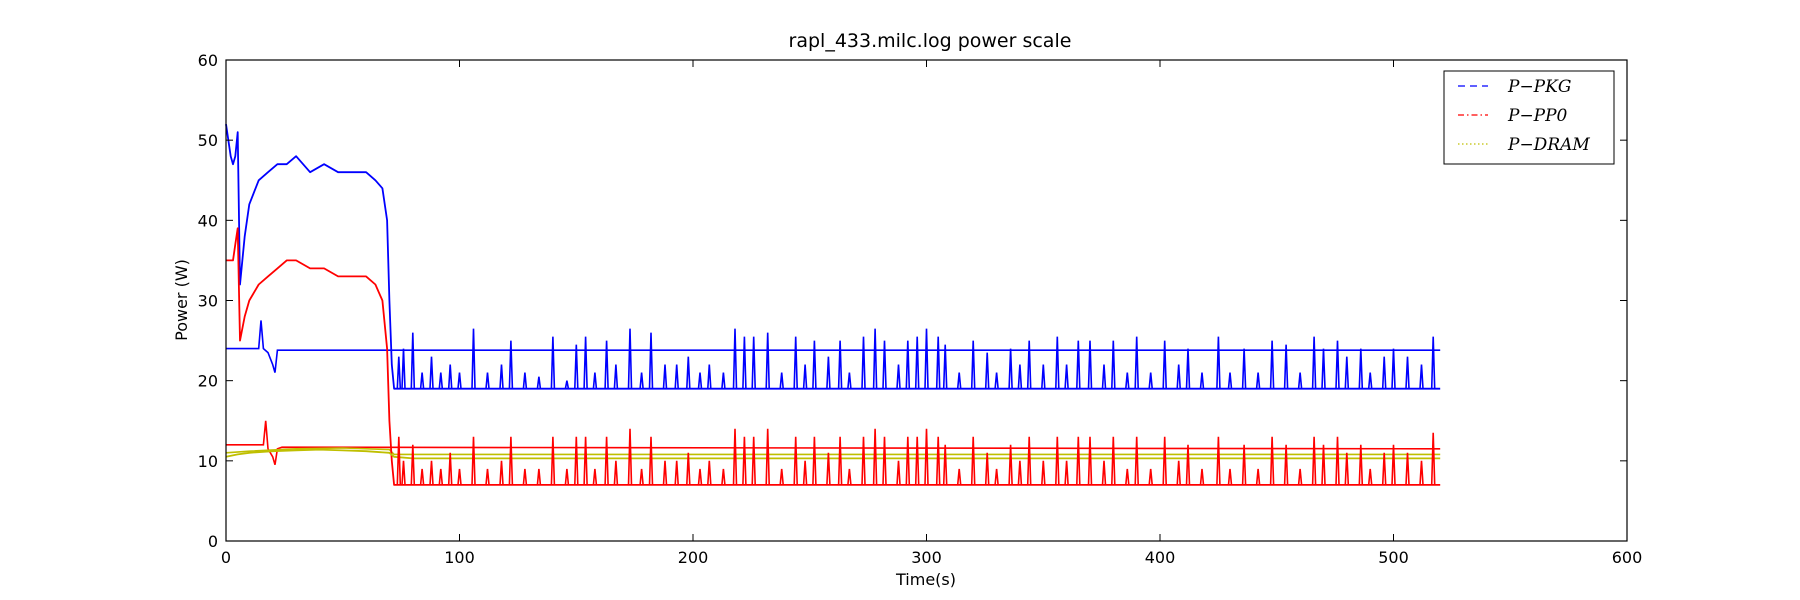  Describe the element at coordinates (208, 60) in the screenshot. I see `y-tick-label-6: 60` at that location.